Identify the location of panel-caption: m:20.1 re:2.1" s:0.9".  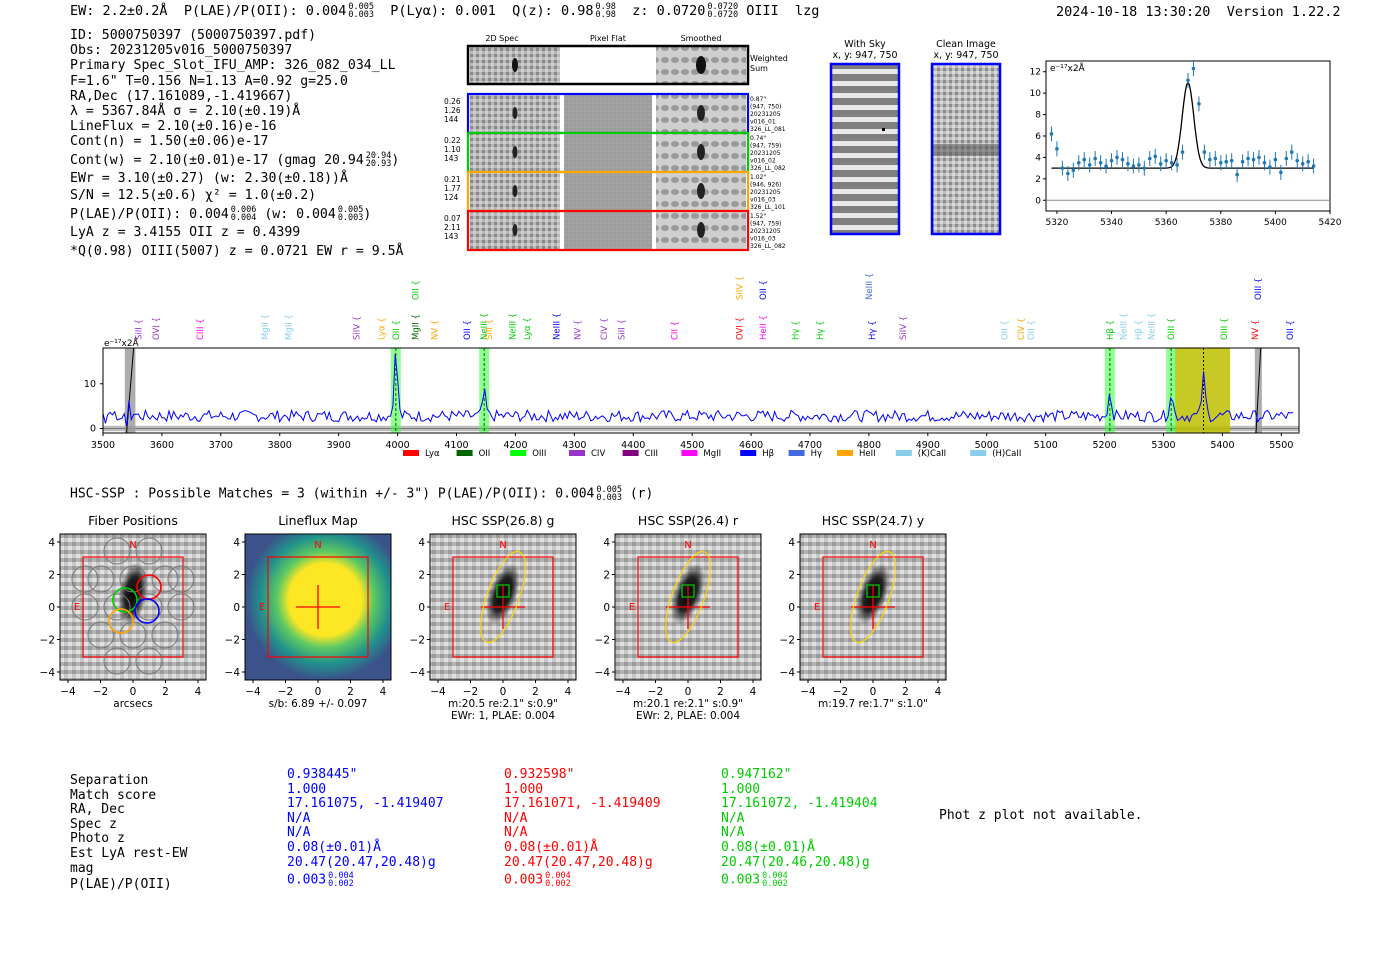
(688, 704).